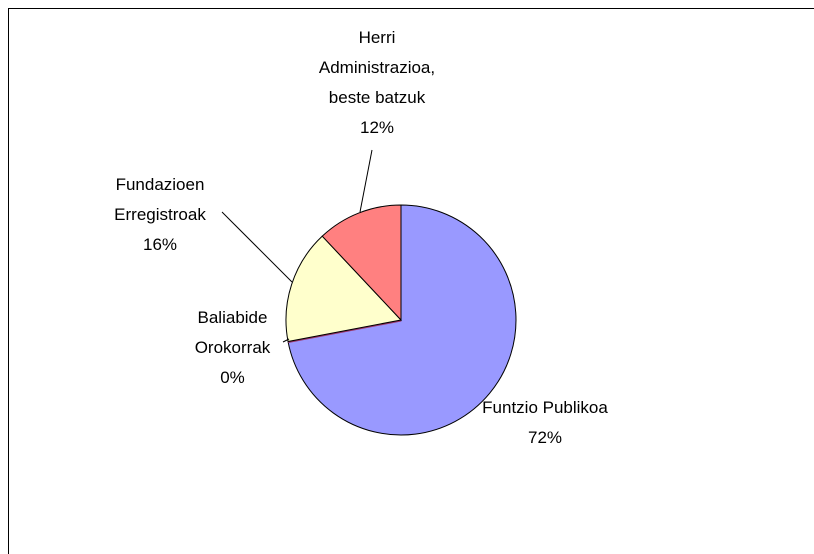 This screenshot has height=554, width=814. Describe the element at coordinates (160, 244) in the screenshot. I see `percent-label: 16%` at that location.